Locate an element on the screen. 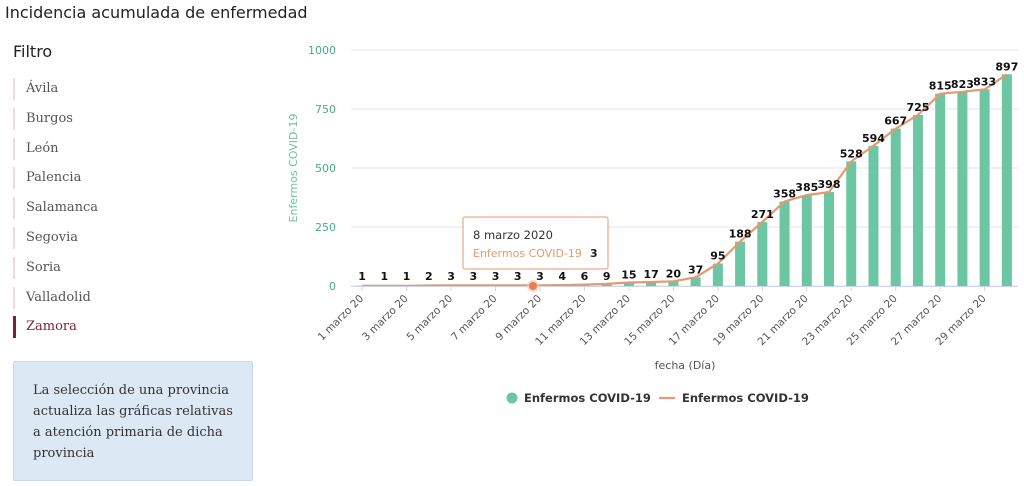 Image resolution: width=1024 pixels, height=486 pixels. data-label: 823 is located at coordinates (962, 84).